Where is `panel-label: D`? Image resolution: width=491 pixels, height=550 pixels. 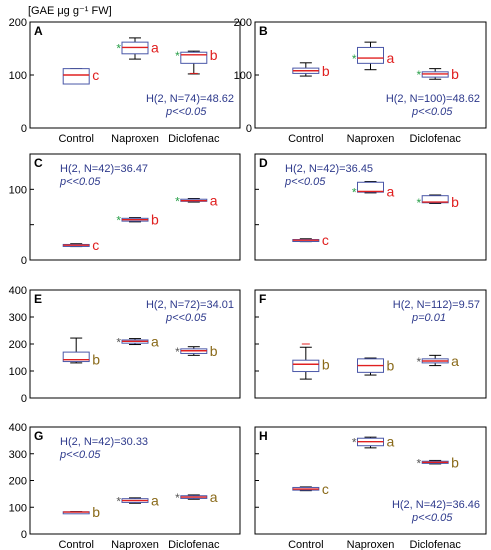 panel-label: D is located at coordinates (263, 163).